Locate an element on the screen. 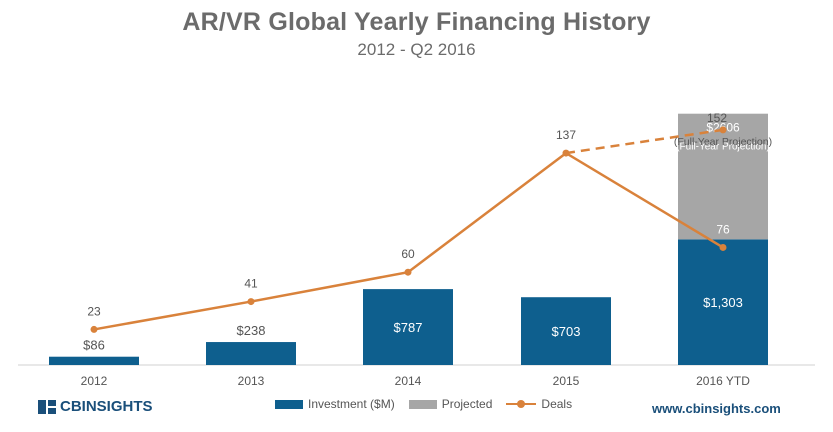  deals-projection-label: 152 is located at coordinates (717, 118).